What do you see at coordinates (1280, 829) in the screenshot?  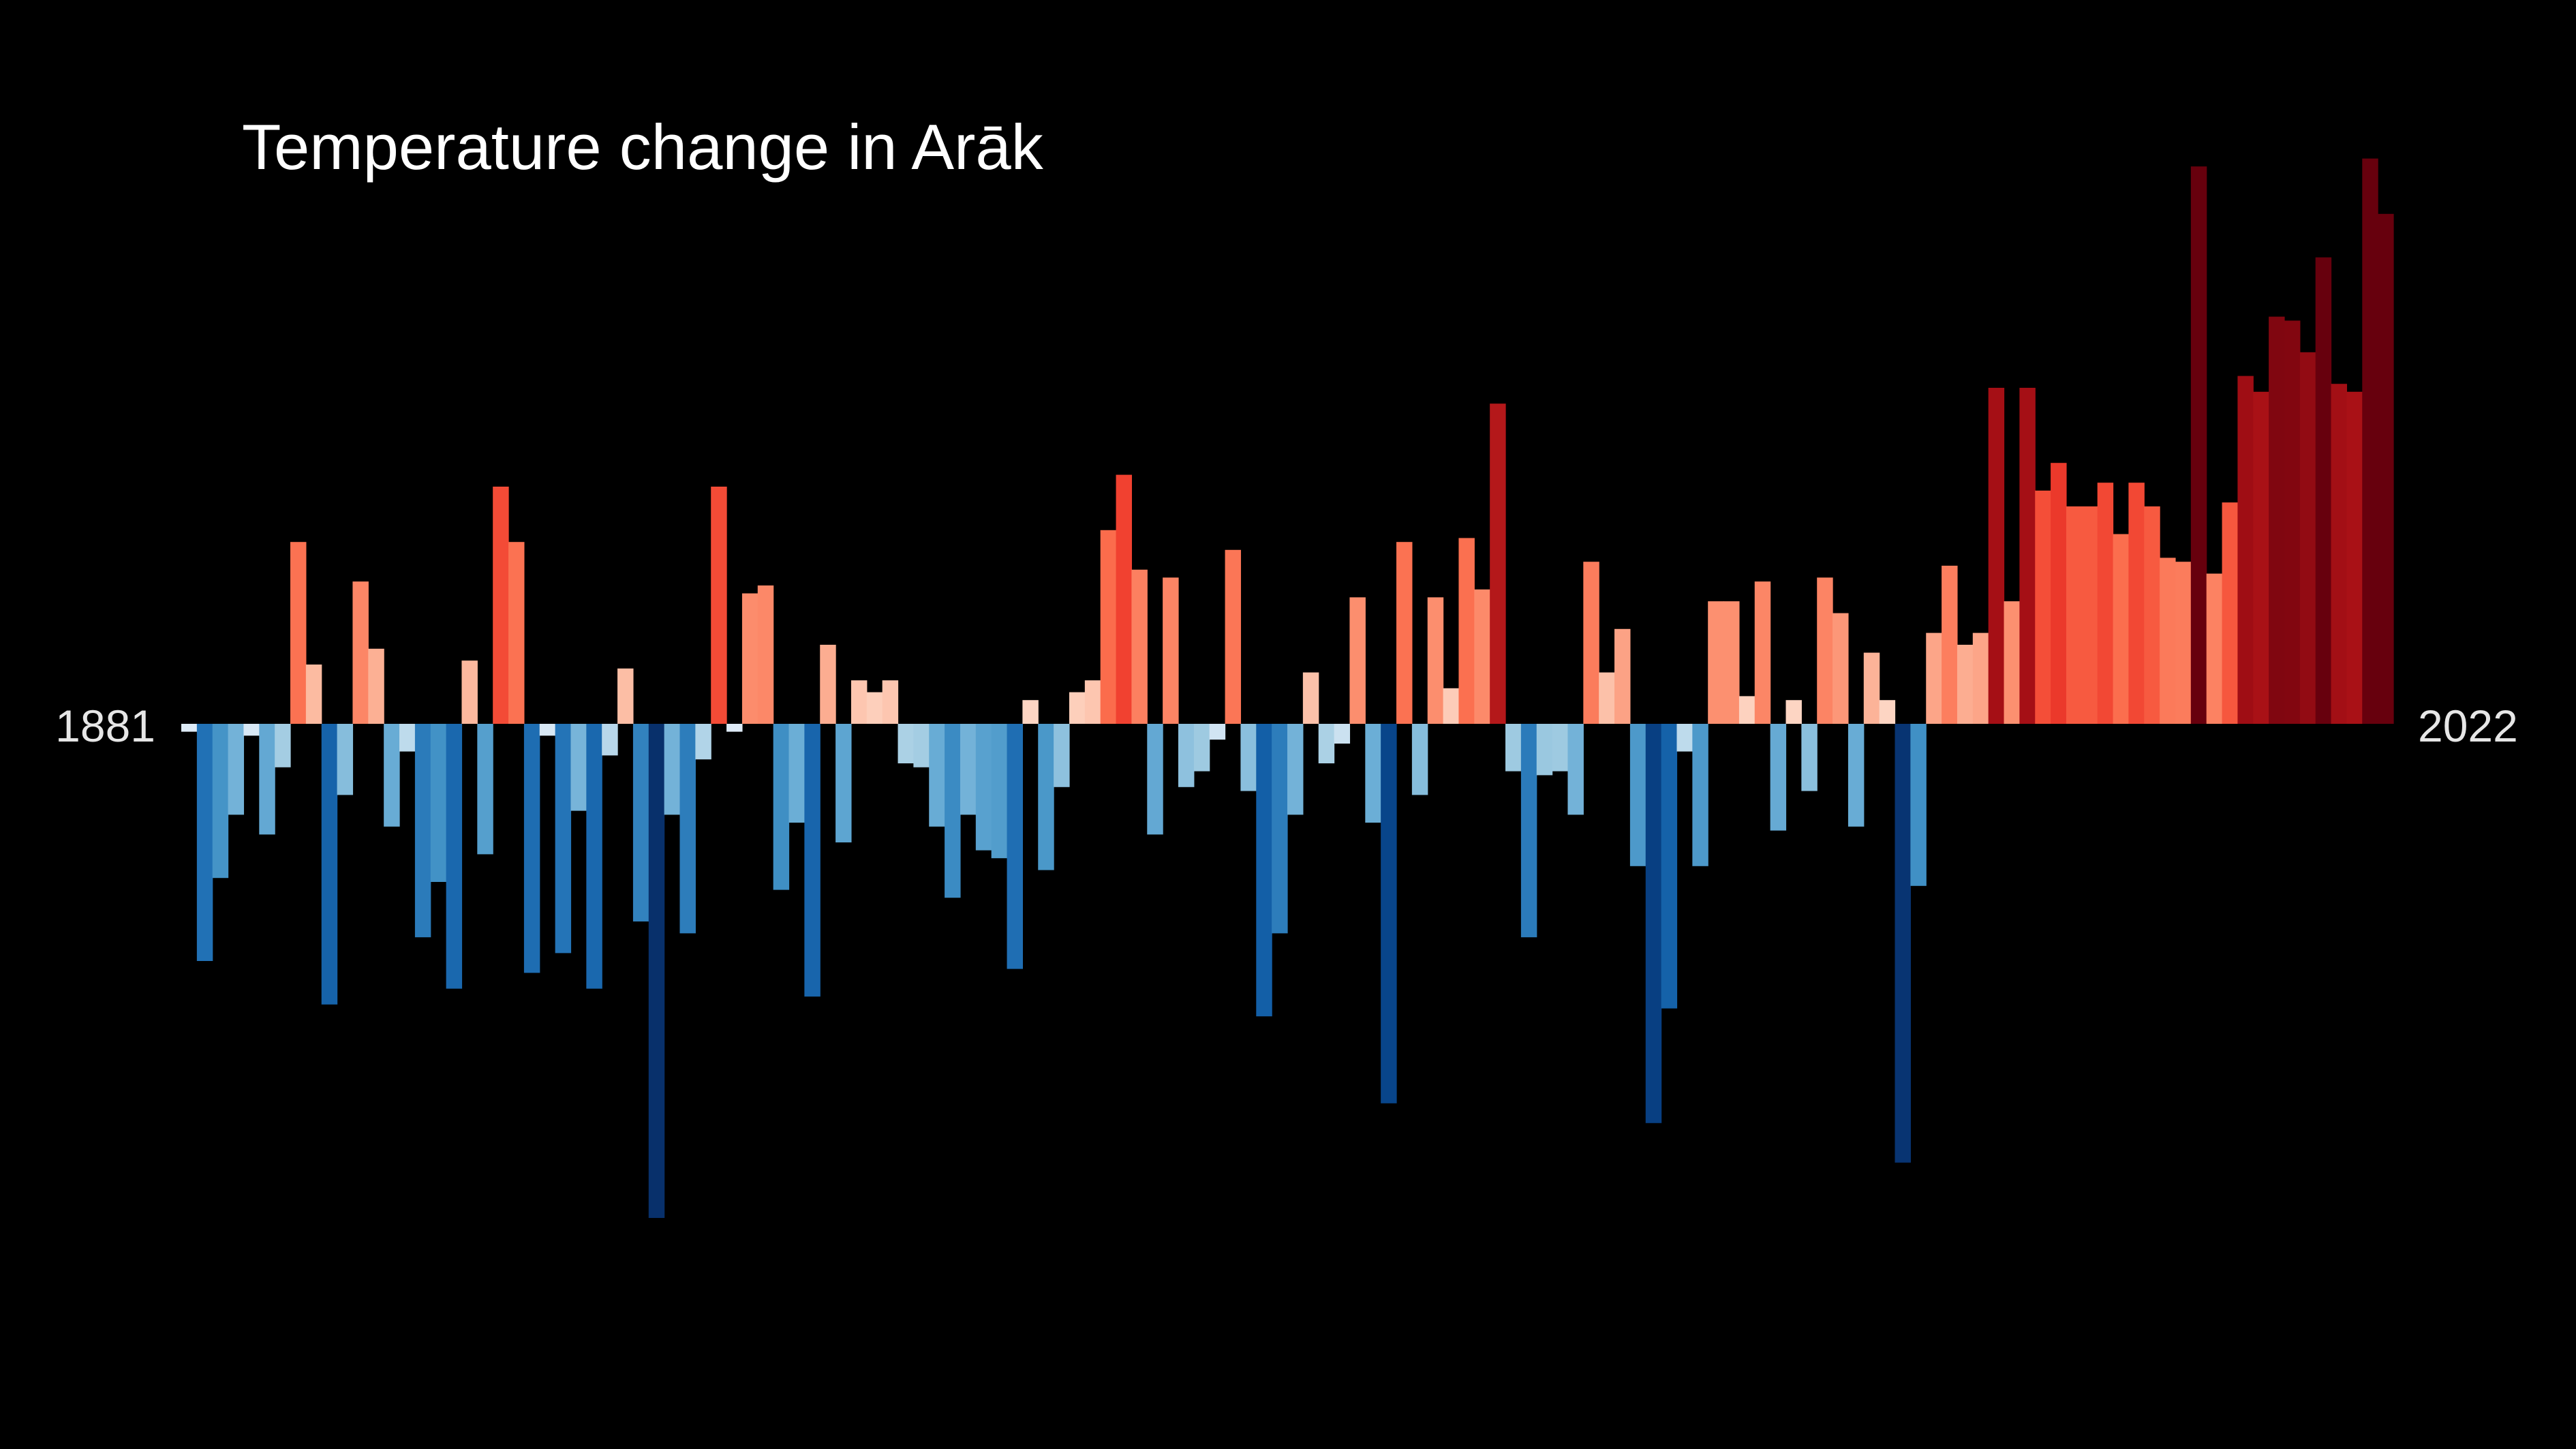 I see `bar-1951` at bounding box center [1280, 829].